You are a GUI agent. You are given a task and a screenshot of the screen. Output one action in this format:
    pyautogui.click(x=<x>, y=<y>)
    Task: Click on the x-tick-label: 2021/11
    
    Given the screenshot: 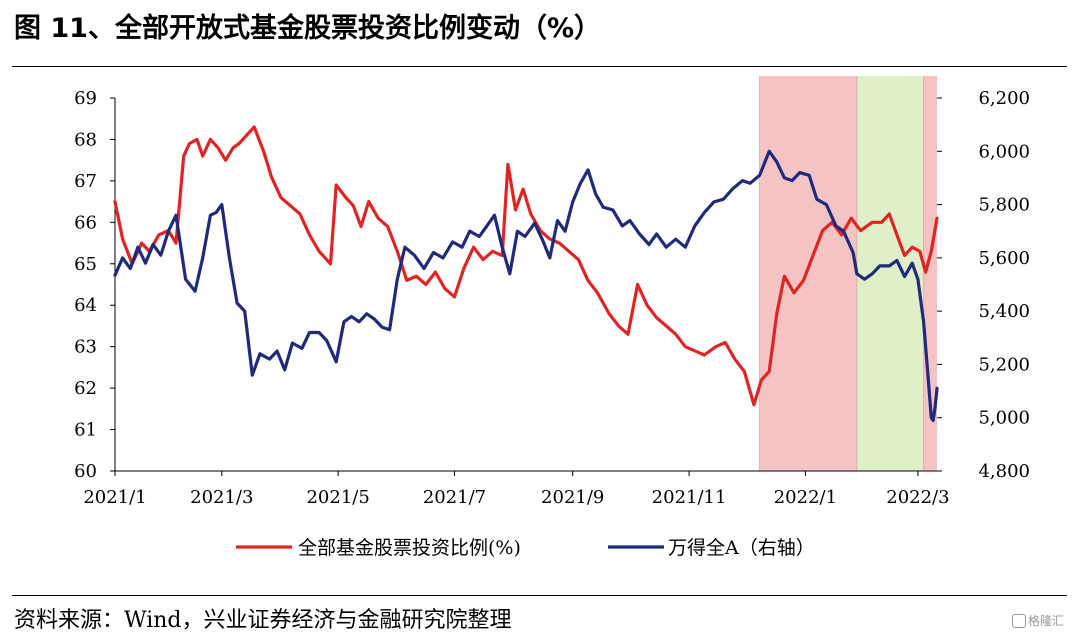 What is the action you would take?
    pyautogui.click(x=689, y=497)
    